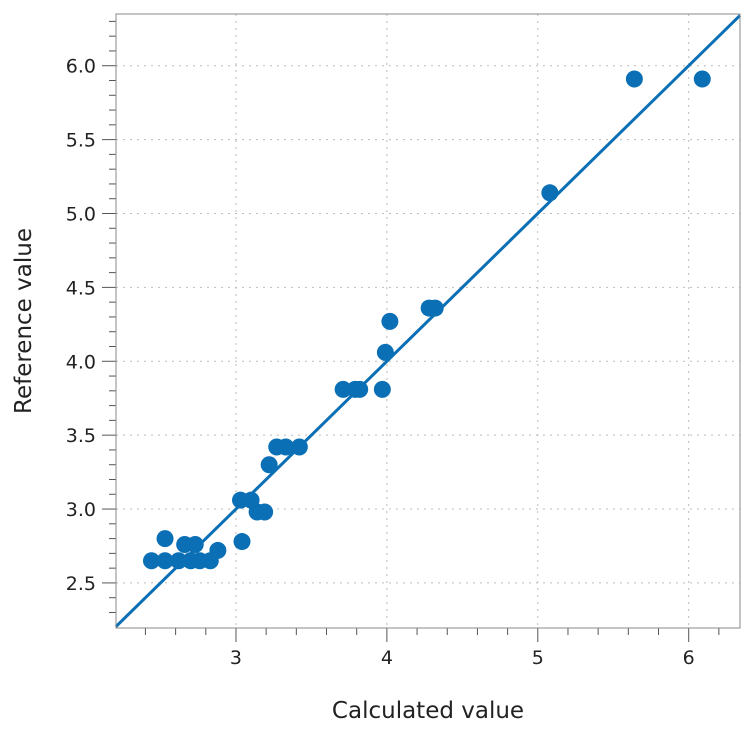 Image resolution: width=750 pixels, height=754 pixels. I want to click on y-tick-label: 5.0, so click(81, 214).